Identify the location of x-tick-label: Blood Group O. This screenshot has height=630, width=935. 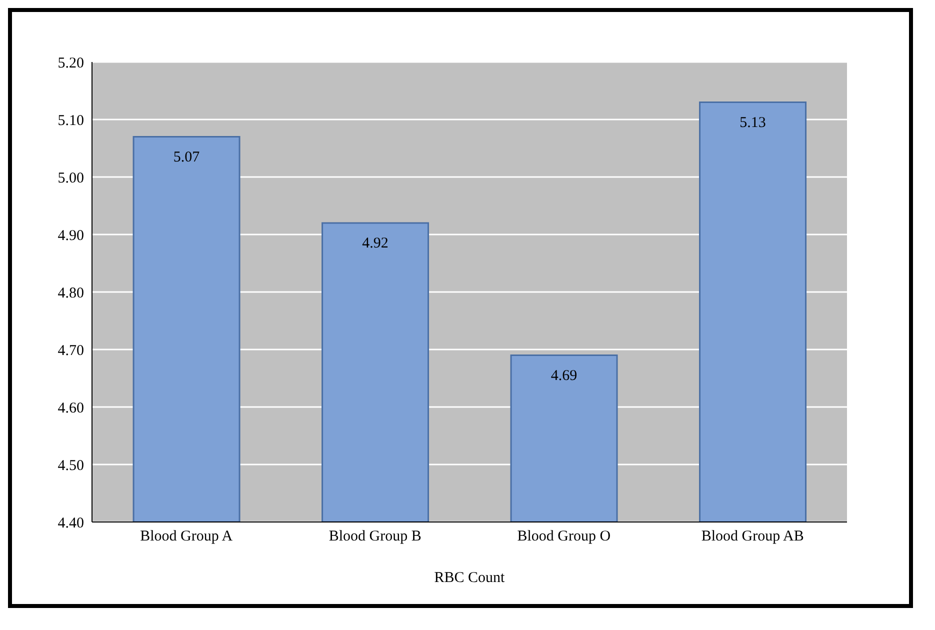
(564, 536).